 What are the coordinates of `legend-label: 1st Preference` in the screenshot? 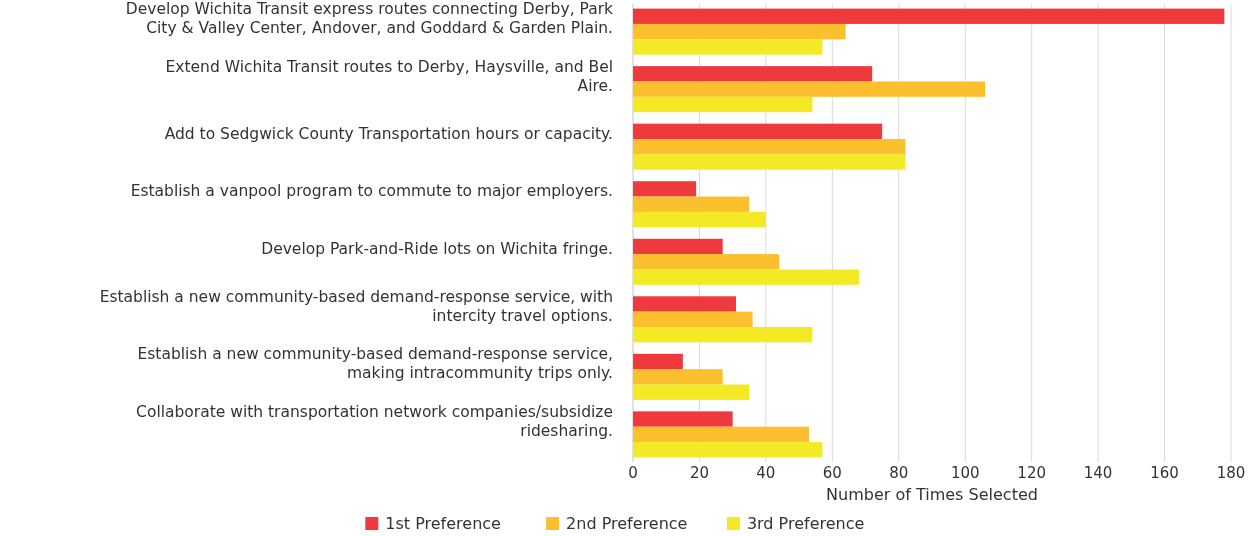 It's located at (443, 523).